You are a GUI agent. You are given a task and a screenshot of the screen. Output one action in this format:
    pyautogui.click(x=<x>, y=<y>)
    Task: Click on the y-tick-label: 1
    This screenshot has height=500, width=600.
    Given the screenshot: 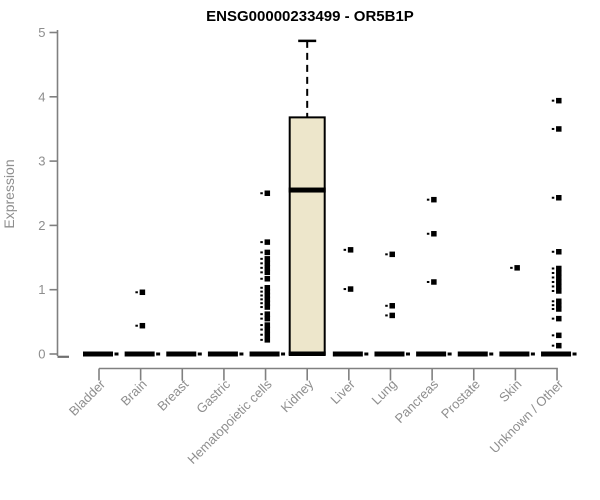 What is the action you would take?
    pyautogui.click(x=41, y=289)
    